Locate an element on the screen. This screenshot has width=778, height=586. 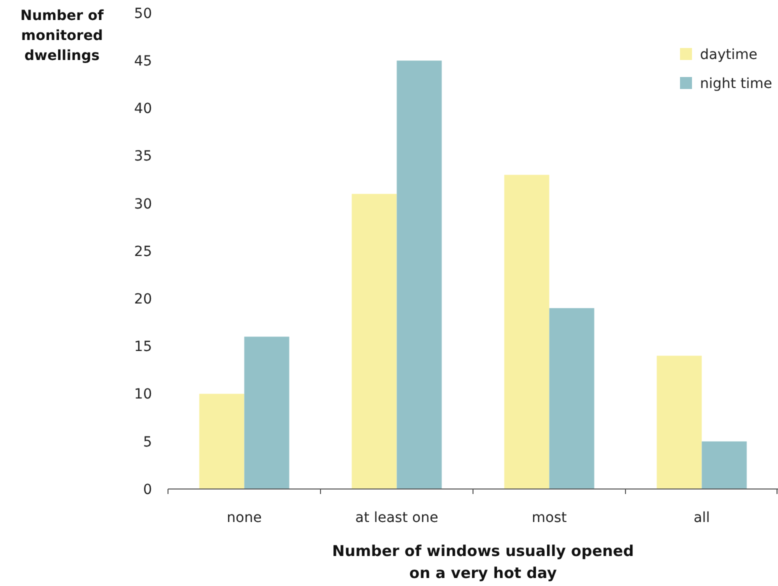
x-tick-label: all is located at coordinates (702, 518).